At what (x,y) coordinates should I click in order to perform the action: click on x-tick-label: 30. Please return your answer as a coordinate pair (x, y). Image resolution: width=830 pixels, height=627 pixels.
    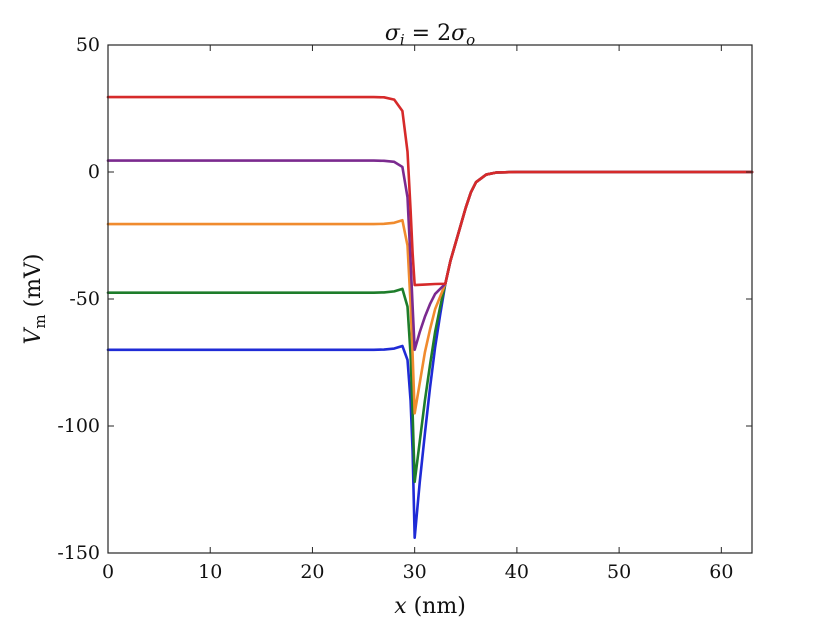
    Looking at the image, I should click on (415, 572).